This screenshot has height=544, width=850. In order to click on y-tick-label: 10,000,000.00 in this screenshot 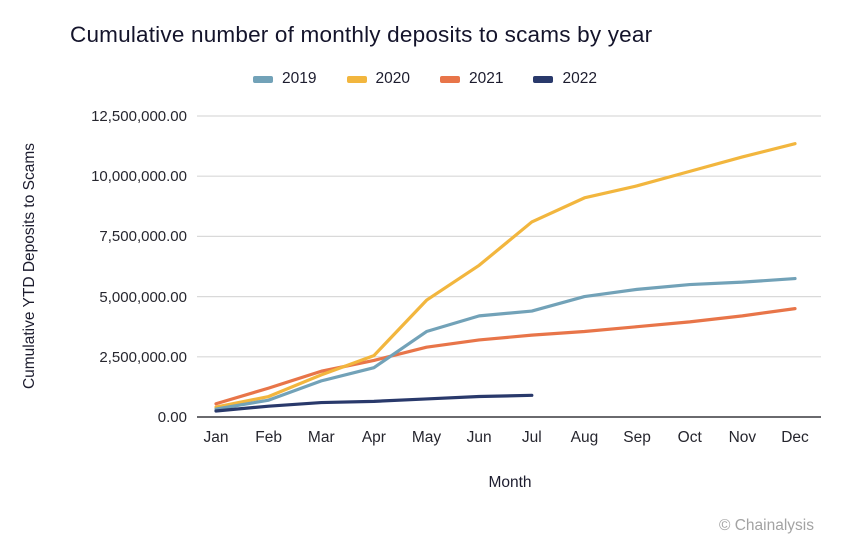, I will do `click(139, 177)`.